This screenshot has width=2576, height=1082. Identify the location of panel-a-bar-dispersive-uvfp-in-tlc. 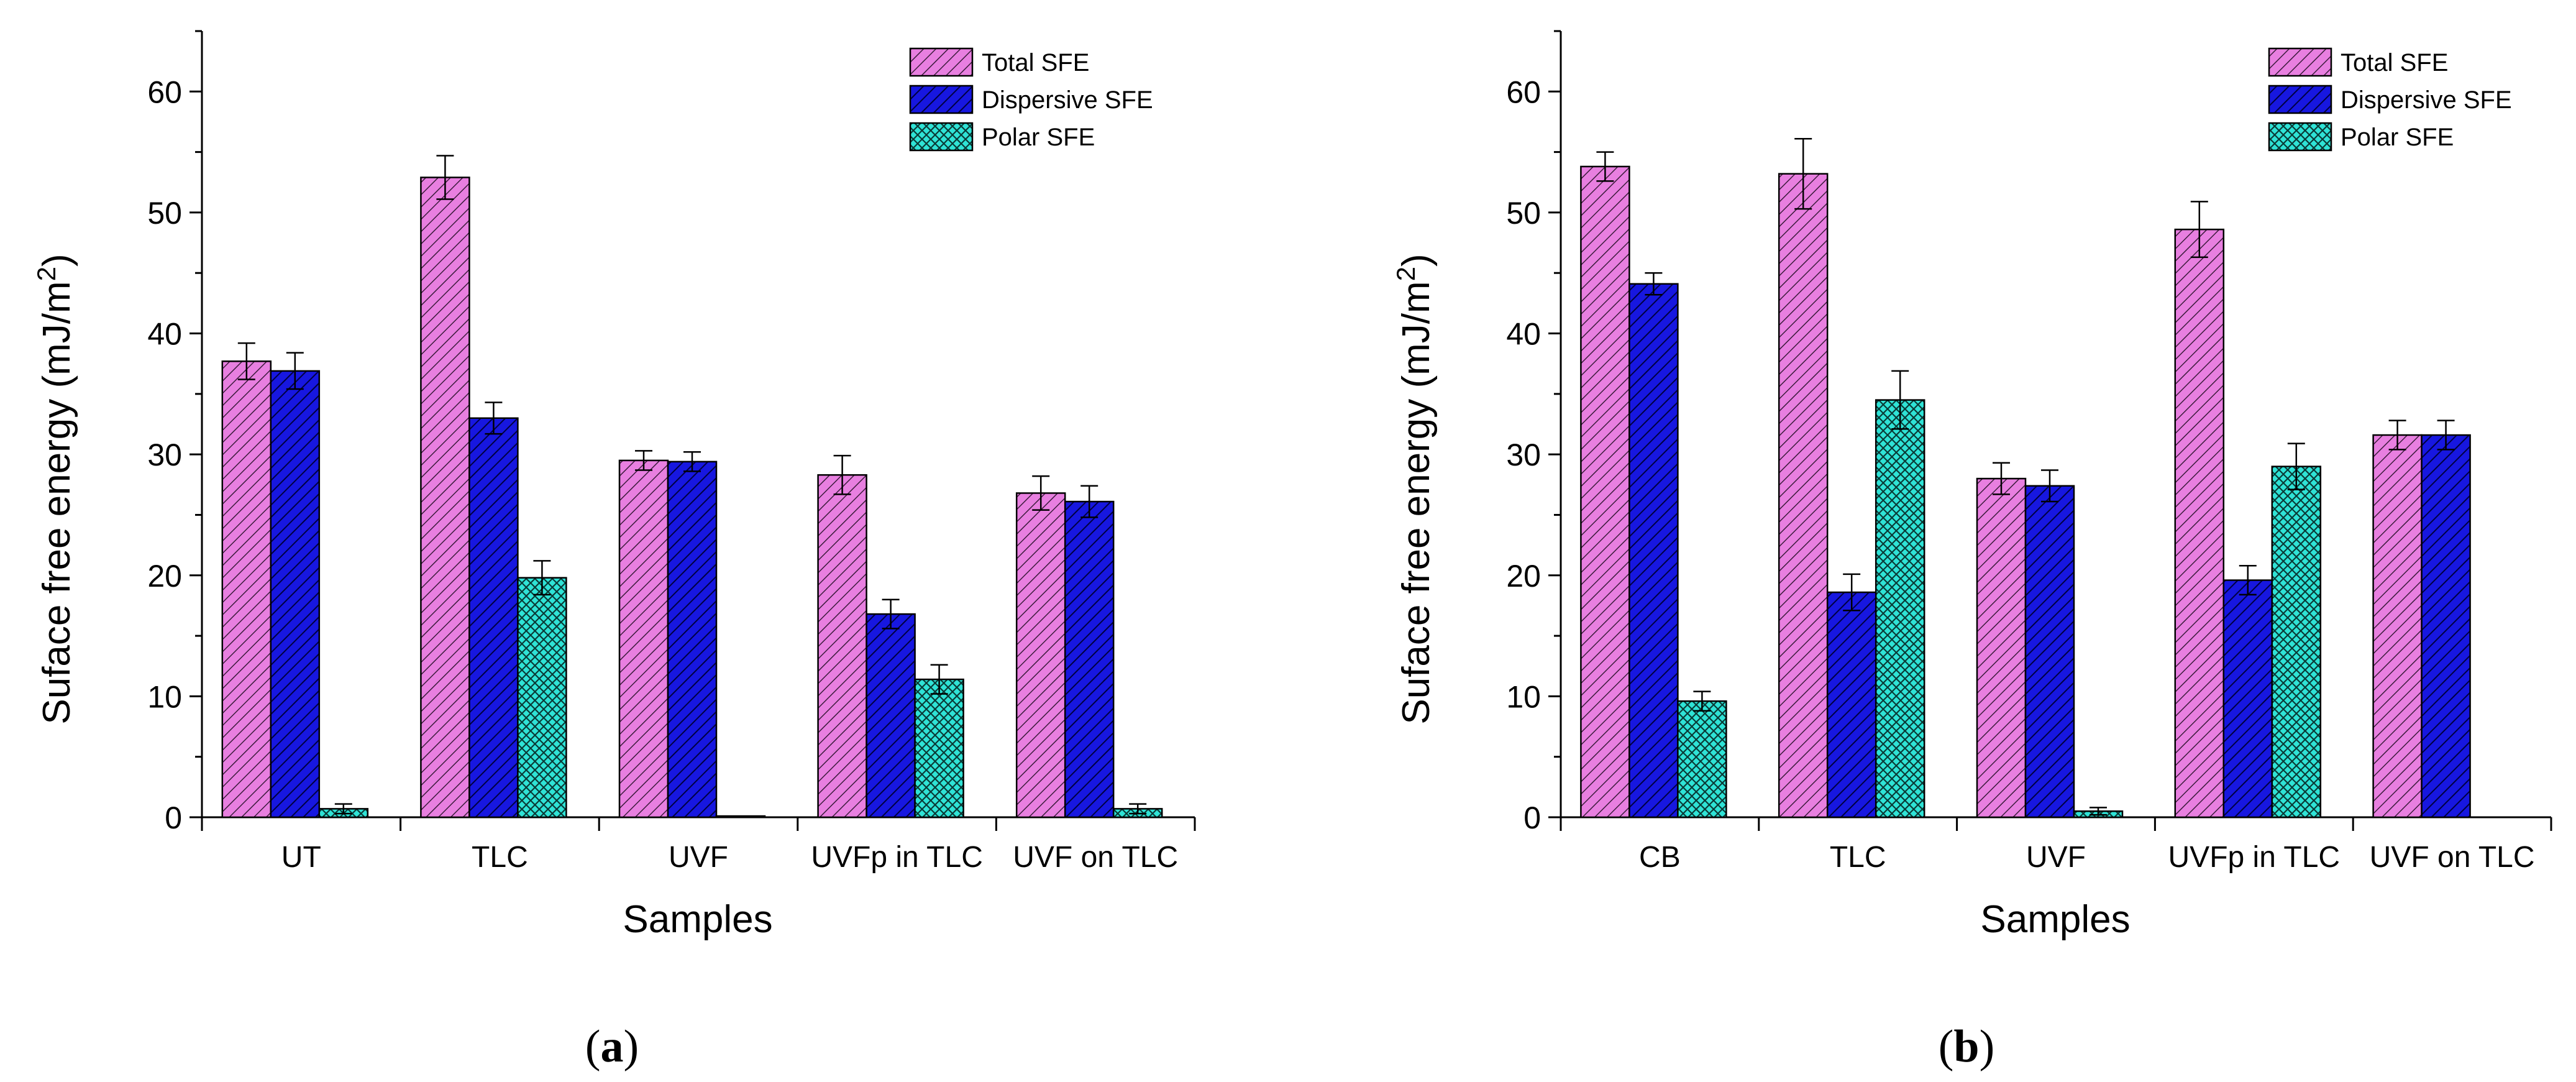
(891, 715).